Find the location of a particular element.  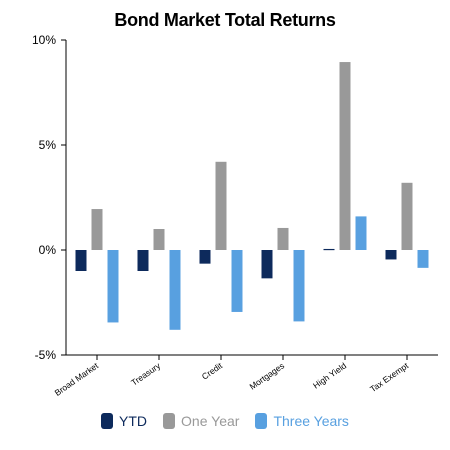

bar-ytd-treasury is located at coordinates (143, 260).